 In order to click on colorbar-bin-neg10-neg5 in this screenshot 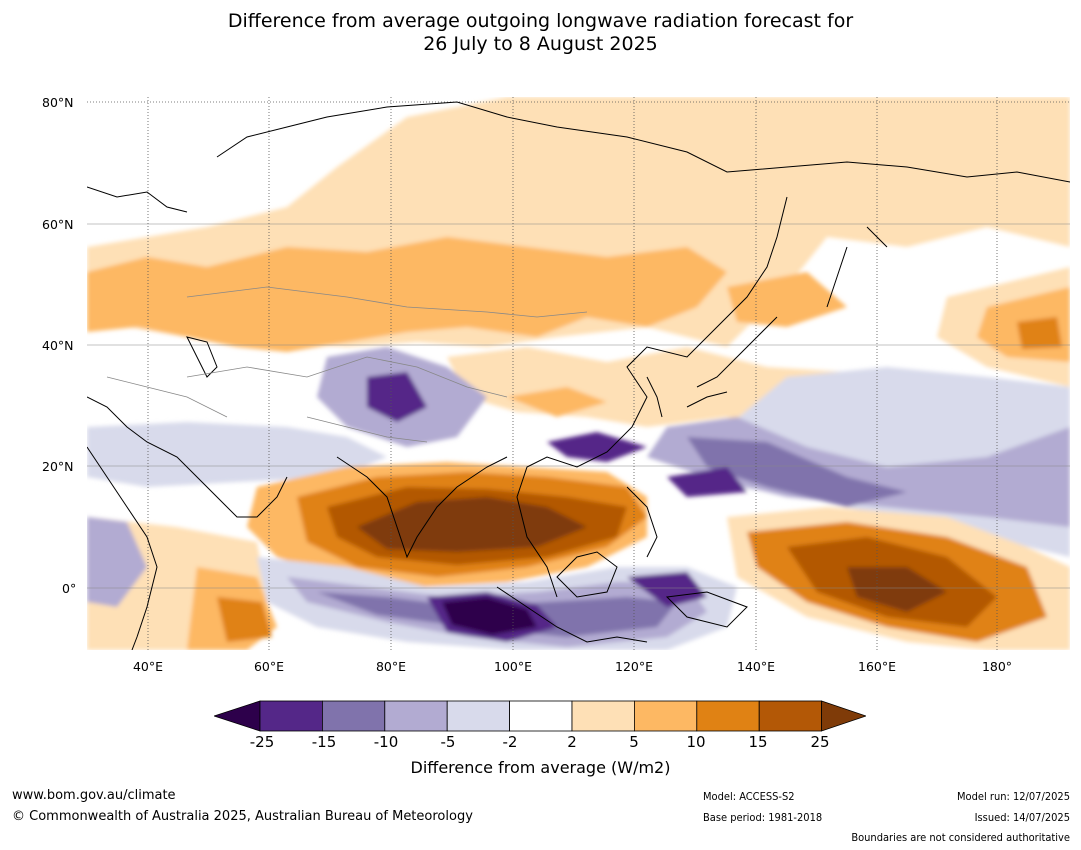, I will do `click(416, 716)`.